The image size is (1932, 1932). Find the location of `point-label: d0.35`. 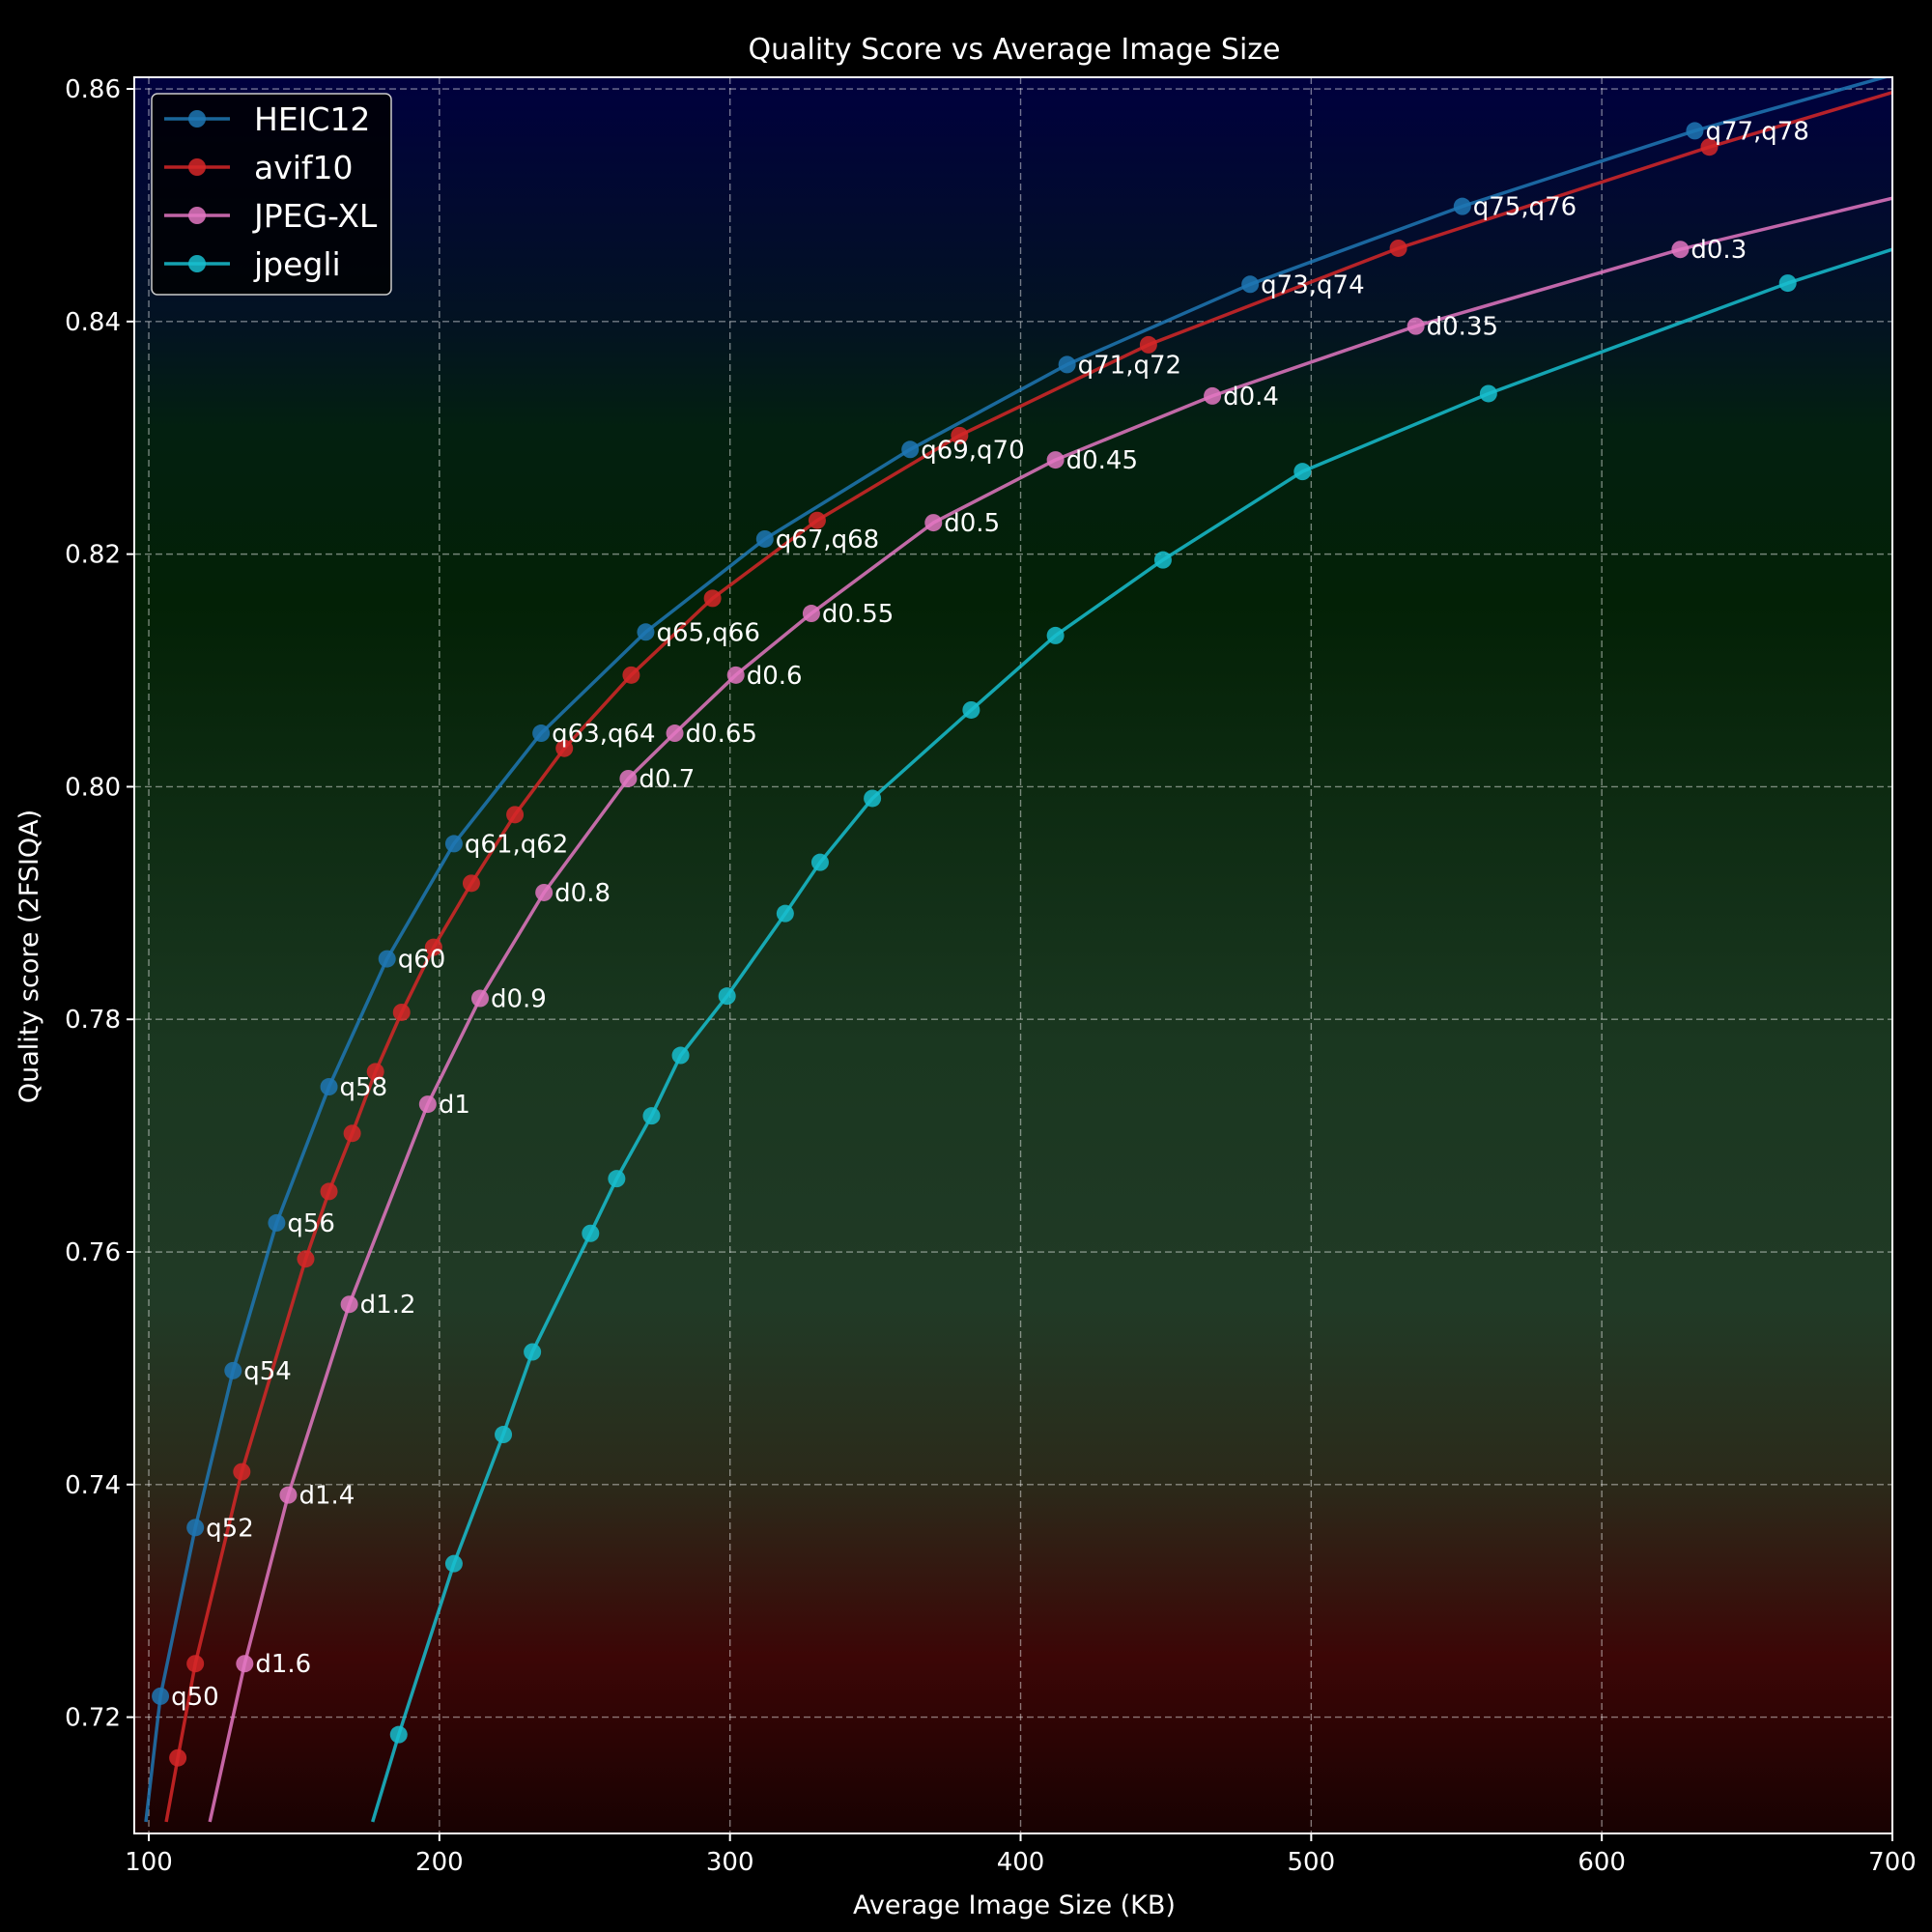

point-label: d0.35 is located at coordinates (1462, 327).